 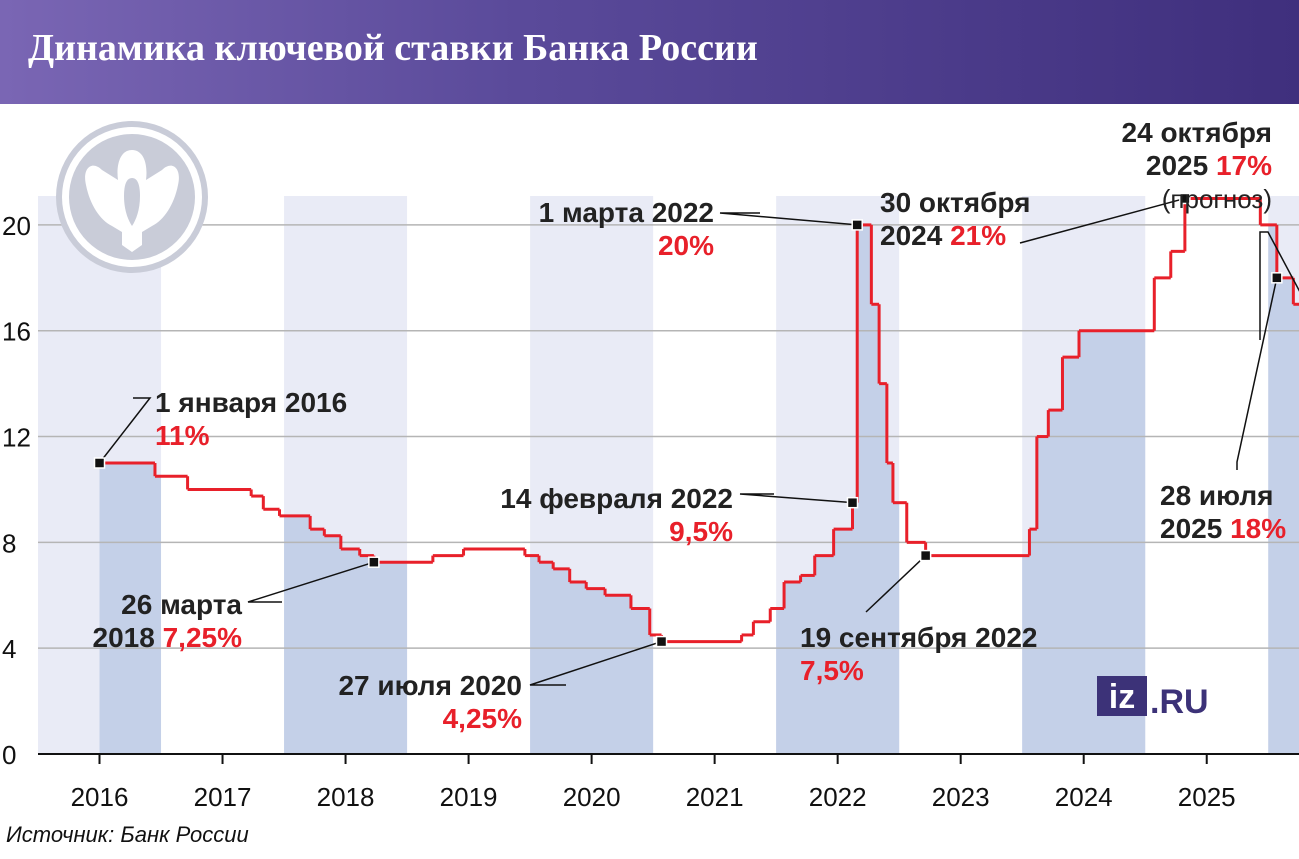 What do you see at coordinates (346, 797) in the screenshot?
I see `x-tick-label: 2018` at bounding box center [346, 797].